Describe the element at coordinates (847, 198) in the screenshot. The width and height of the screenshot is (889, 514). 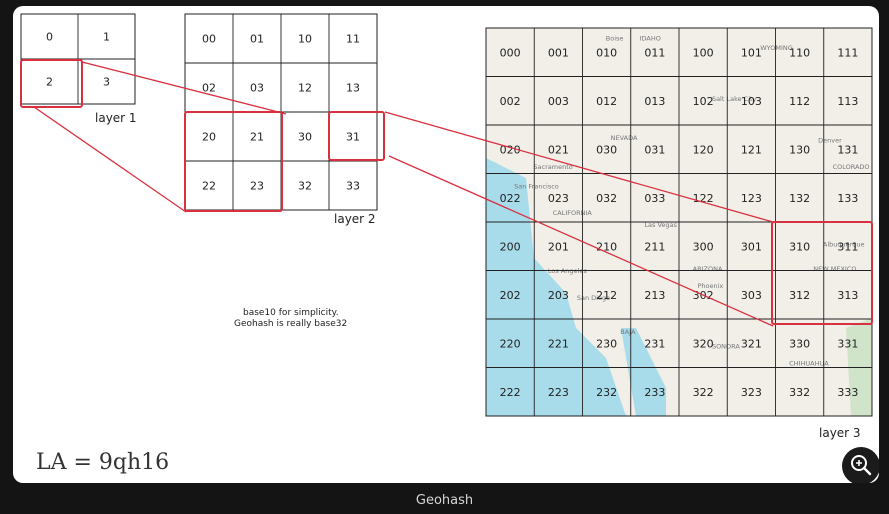
I see `layer3-cell: 133` at that location.